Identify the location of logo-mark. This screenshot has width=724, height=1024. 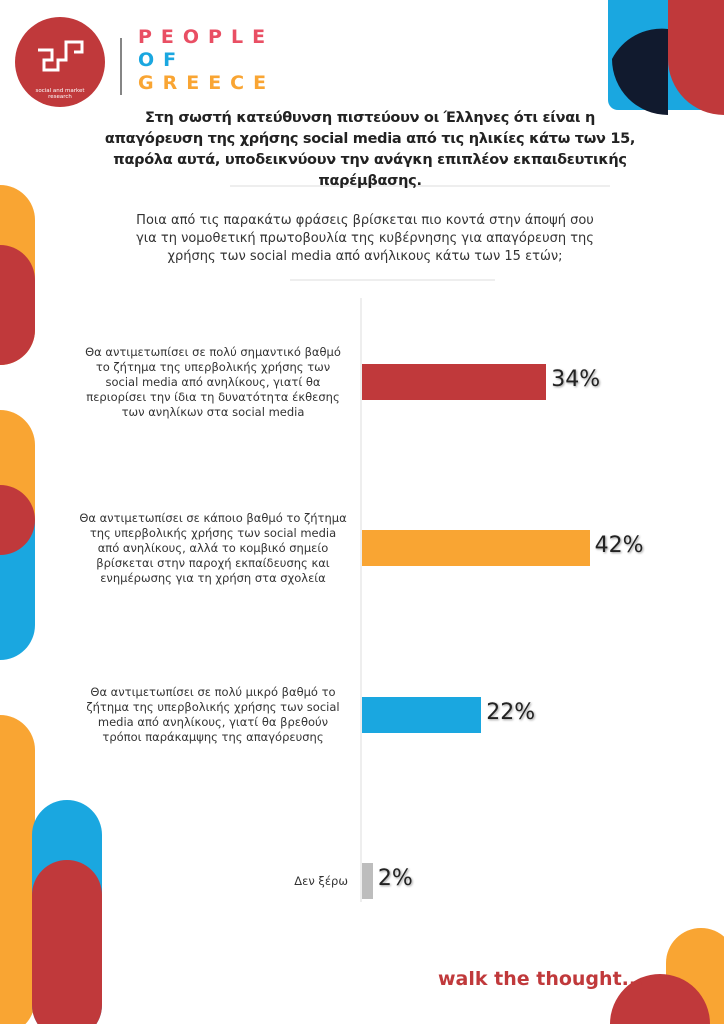
(61, 56).